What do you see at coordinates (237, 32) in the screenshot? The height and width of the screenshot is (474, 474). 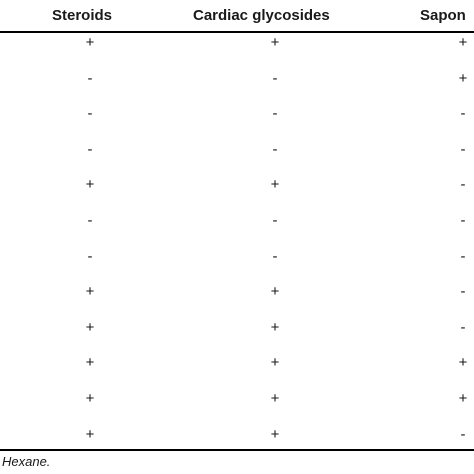 I see `table-top-rule` at bounding box center [237, 32].